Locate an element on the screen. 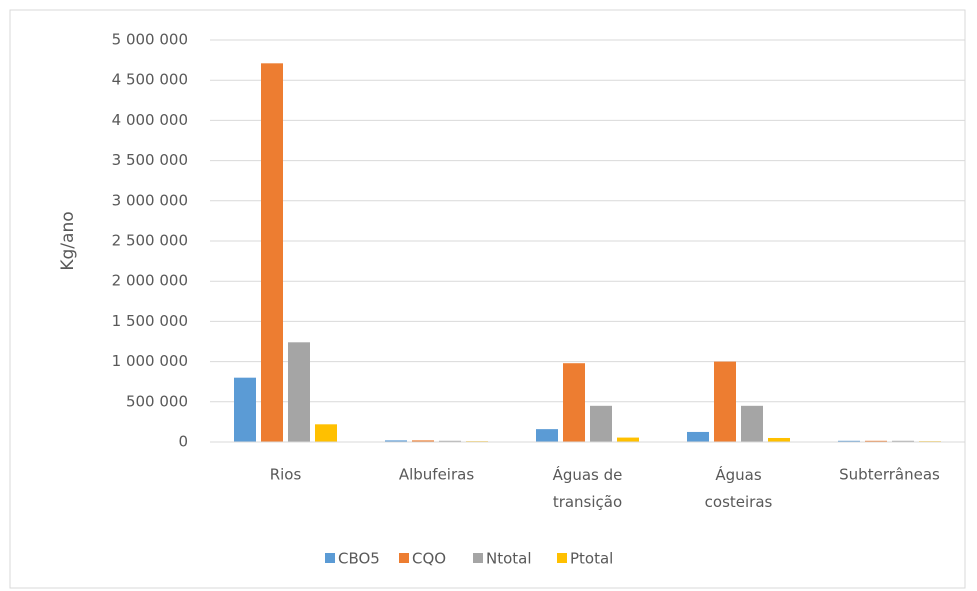 The width and height of the screenshot is (977, 591). legend-label: Ntotal is located at coordinates (509, 559).